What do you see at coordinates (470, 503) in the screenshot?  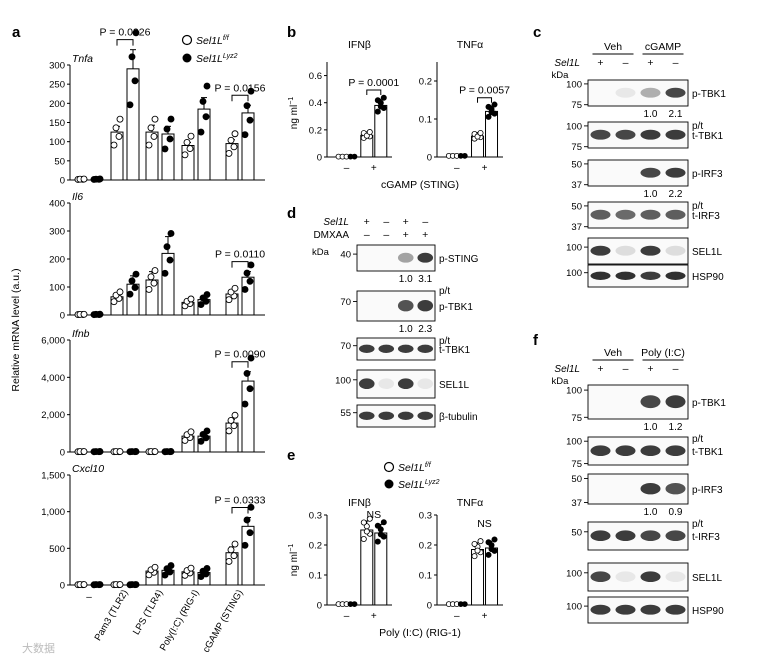 I see `plot-title: TNFα` at bounding box center [470, 503].